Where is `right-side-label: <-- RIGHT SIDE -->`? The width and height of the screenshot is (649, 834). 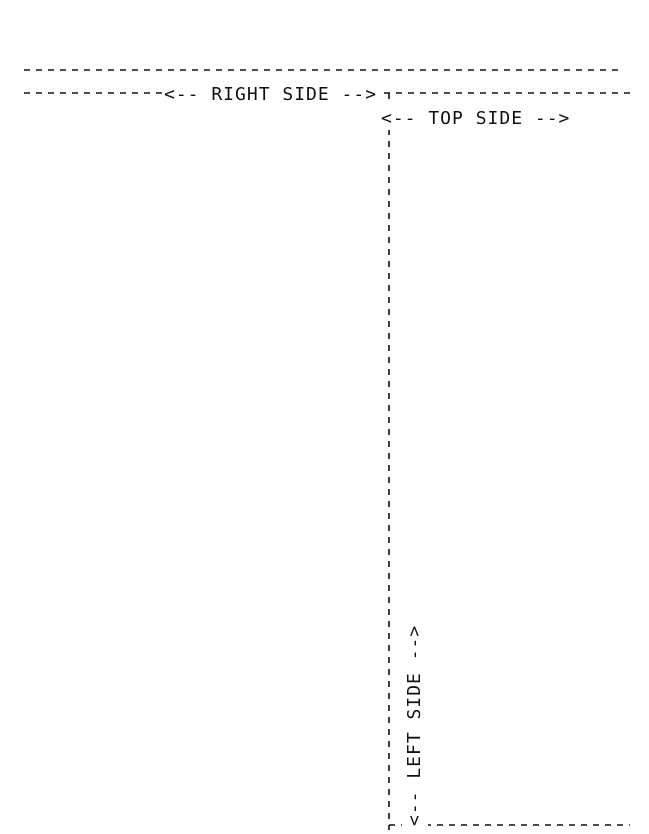 right-side-label: <-- RIGHT SIDE --> is located at coordinates (270, 94).